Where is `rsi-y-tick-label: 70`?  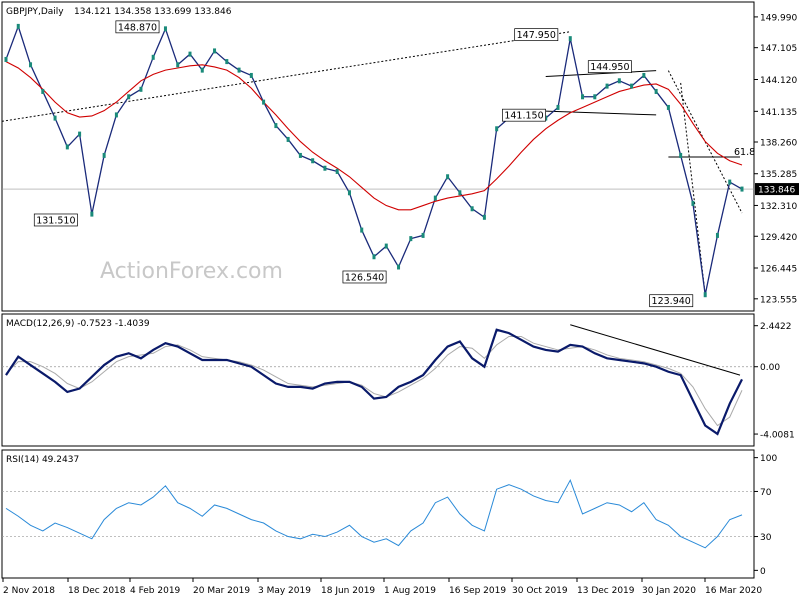
rsi-y-tick-label: 70 is located at coordinates (766, 493).